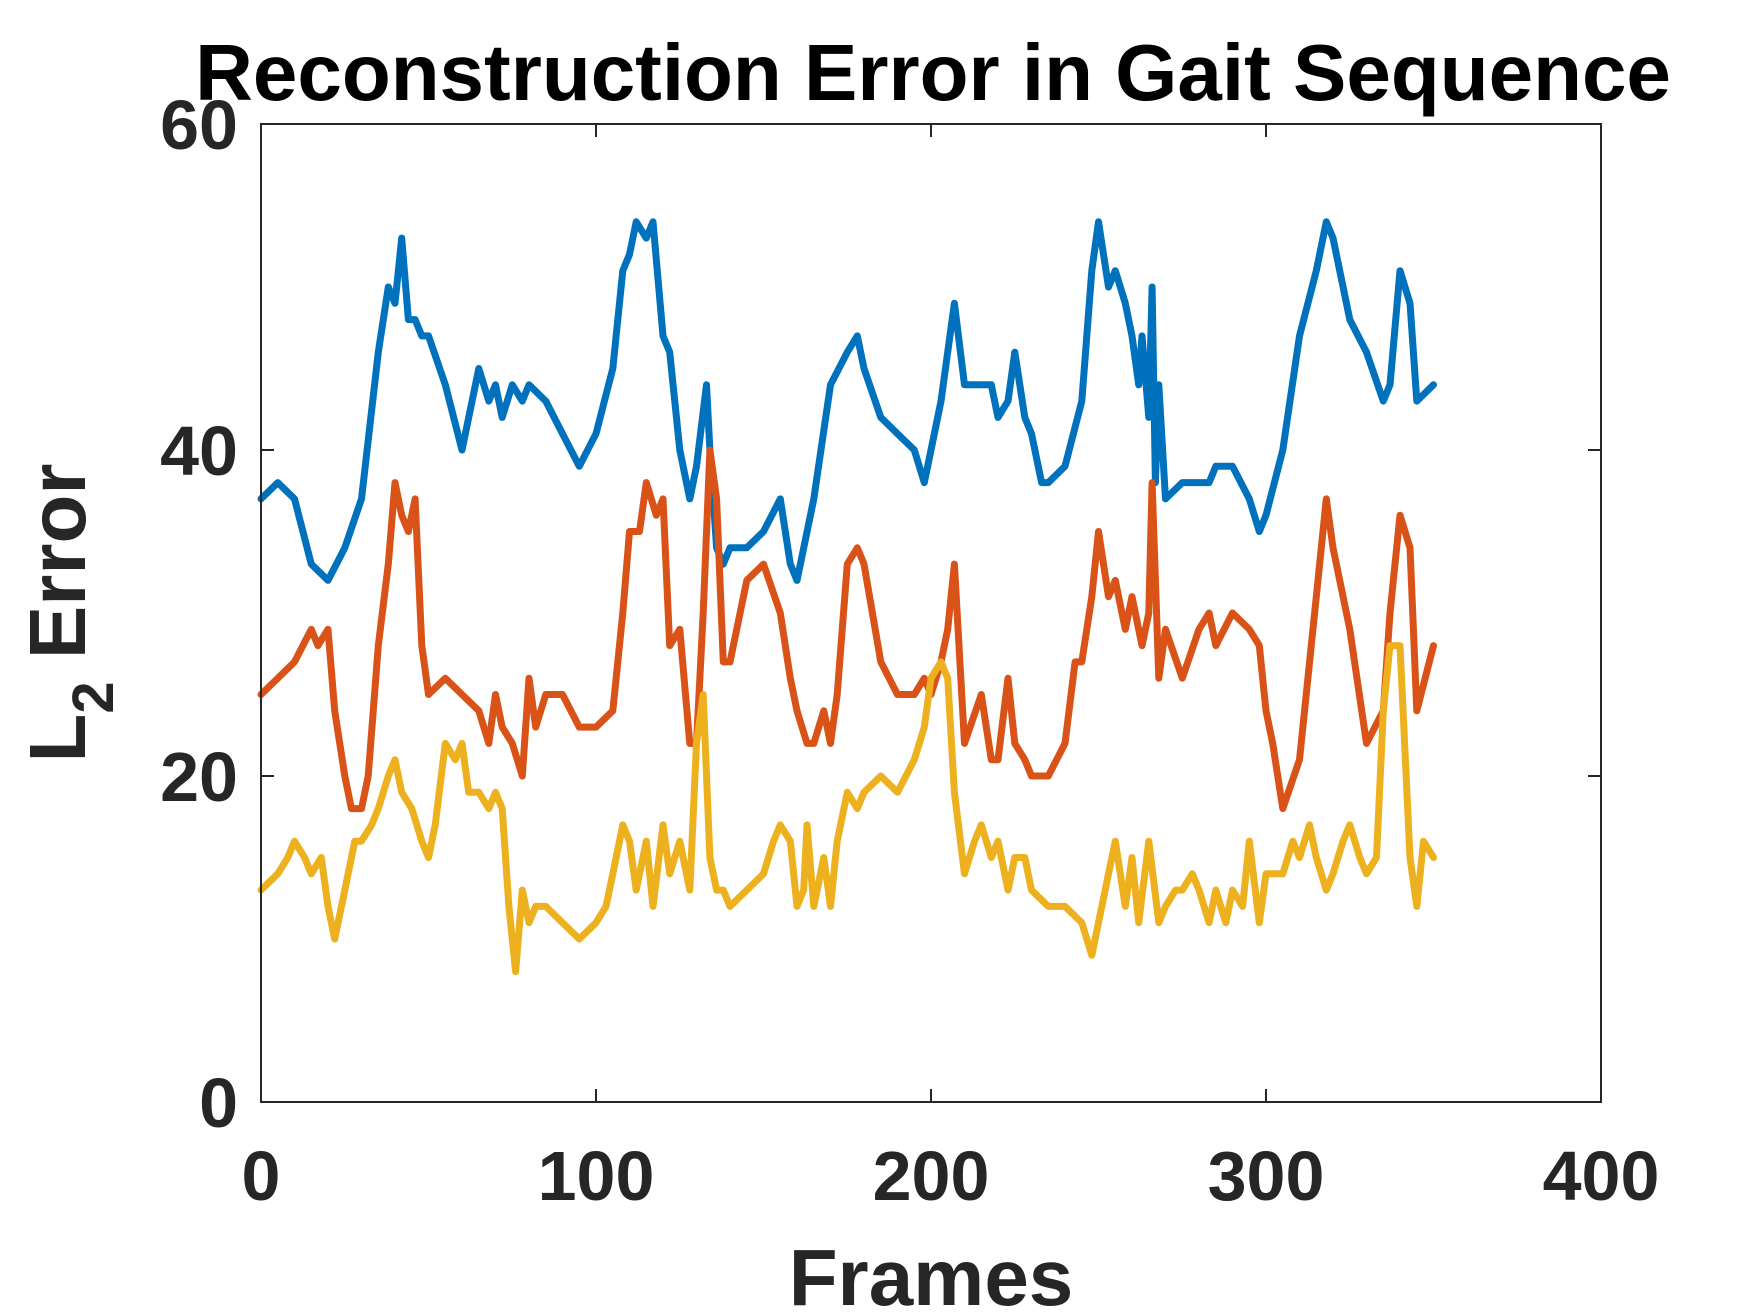 The image size is (1750, 1313). Describe the element at coordinates (931, 1176) in the screenshot. I see `x-tick-label: 200` at that location.